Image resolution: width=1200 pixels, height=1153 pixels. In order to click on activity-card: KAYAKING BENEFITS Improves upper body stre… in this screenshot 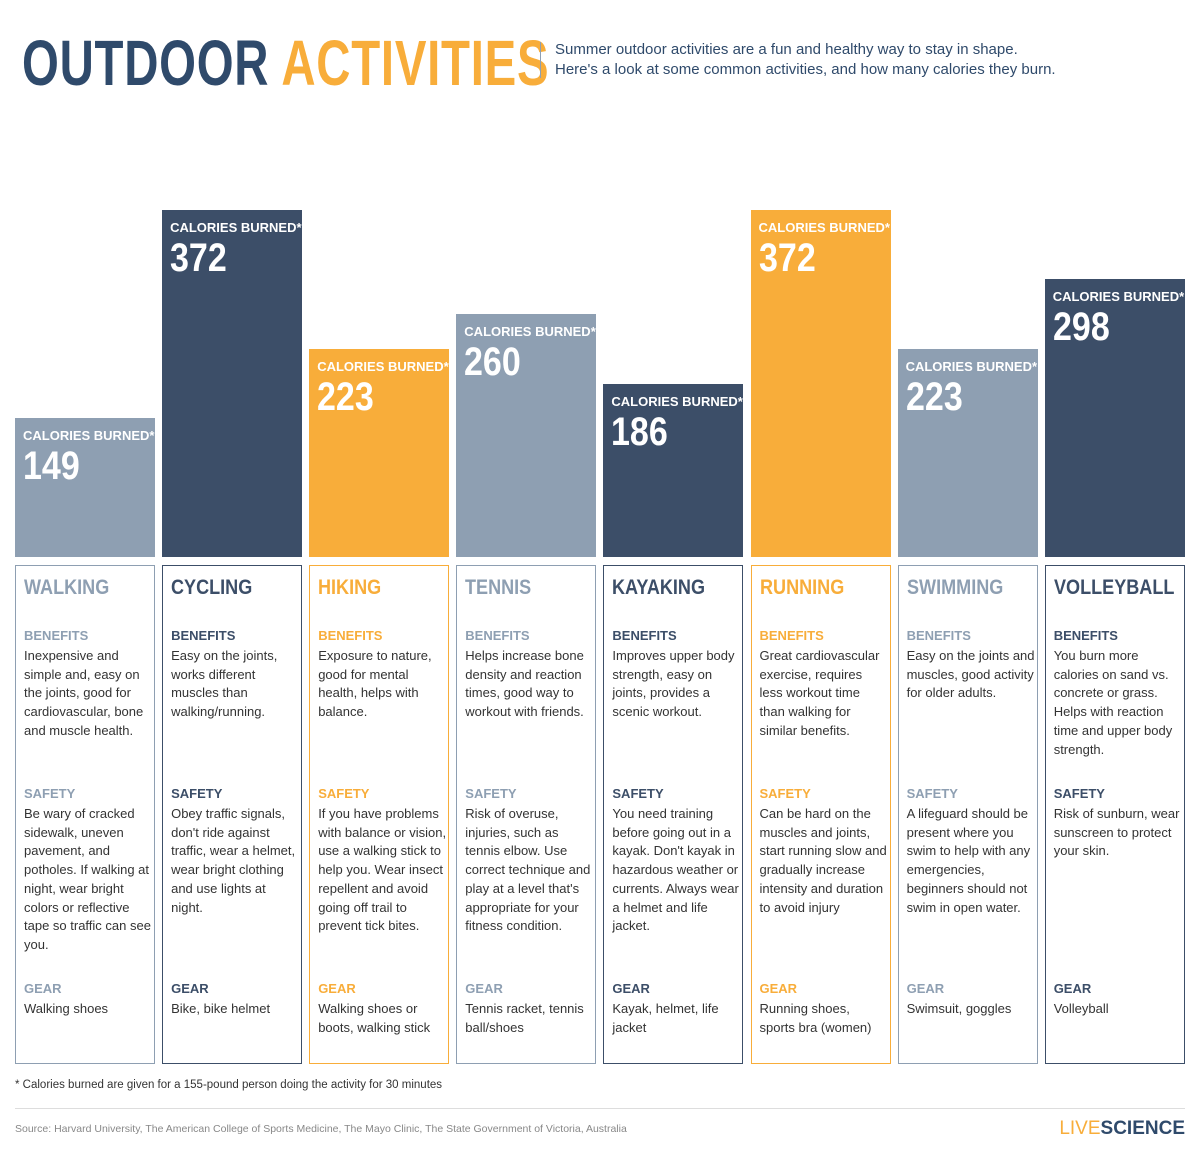, I will do `click(673, 814)`.